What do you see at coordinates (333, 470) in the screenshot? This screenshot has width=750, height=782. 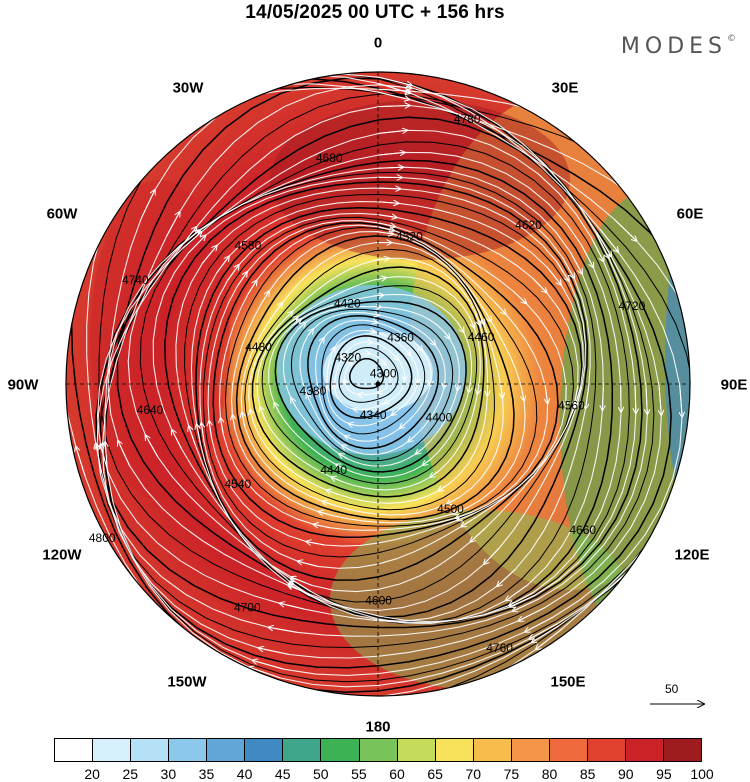 I see `contour-label: 4440` at bounding box center [333, 470].